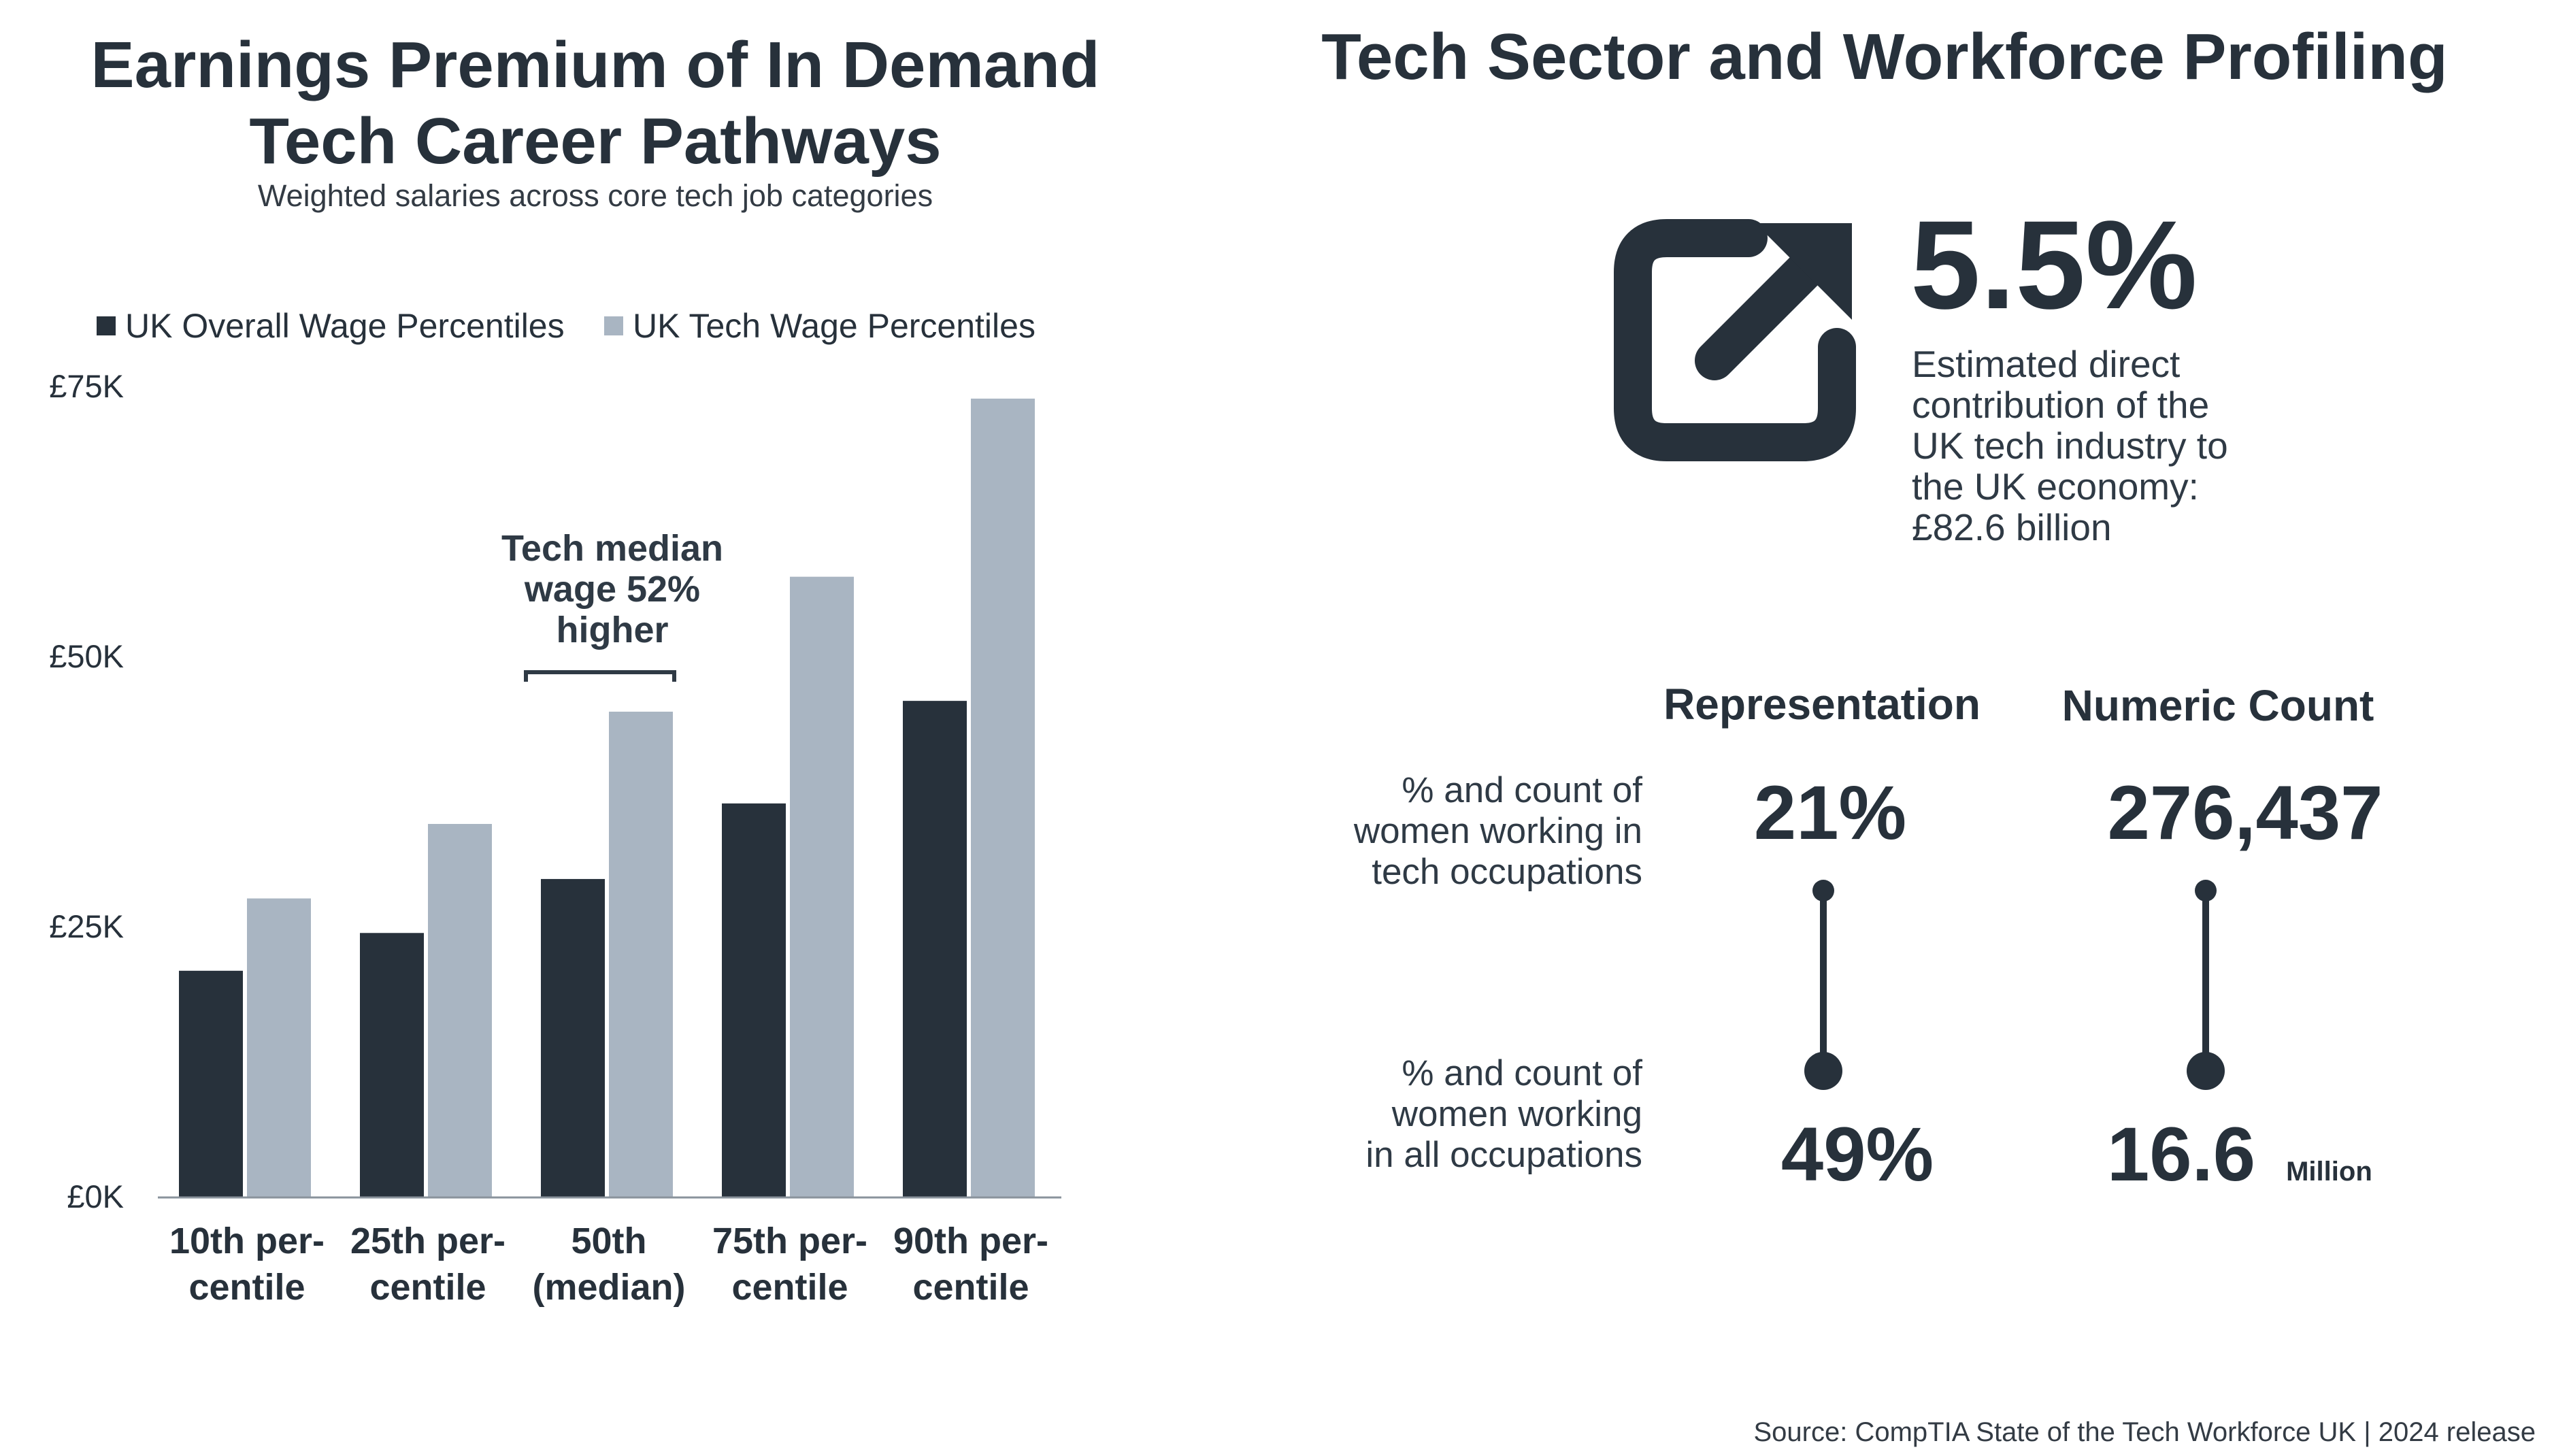 The image size is (2552, 1456). I want to click on description-line: UK tech industry to, so click(2070, 446).